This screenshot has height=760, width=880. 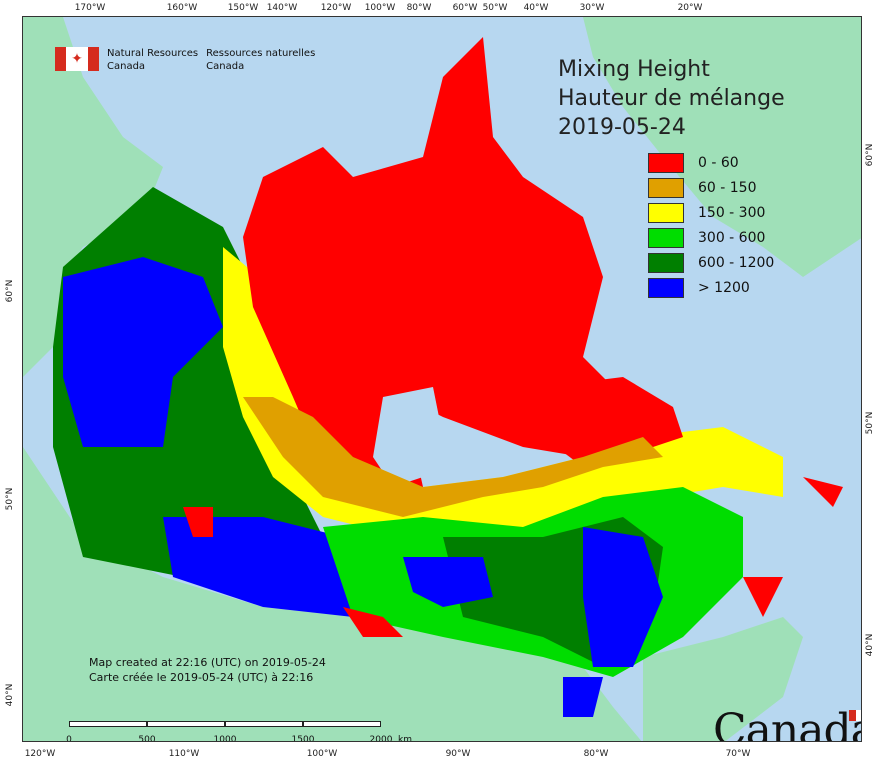 I want to click on legend-item: > 1200, so click(x=711, y=287).